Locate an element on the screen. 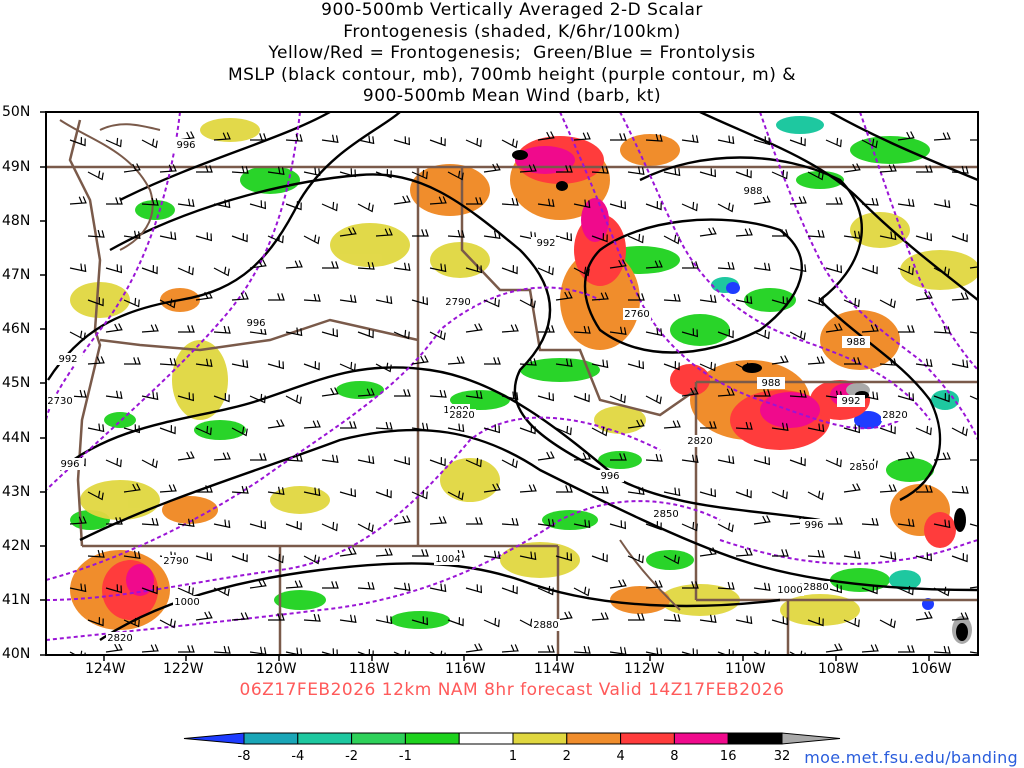 This screenshot has width=1024, height=768. lon-label: 118W is located at coordinates (369, 669).